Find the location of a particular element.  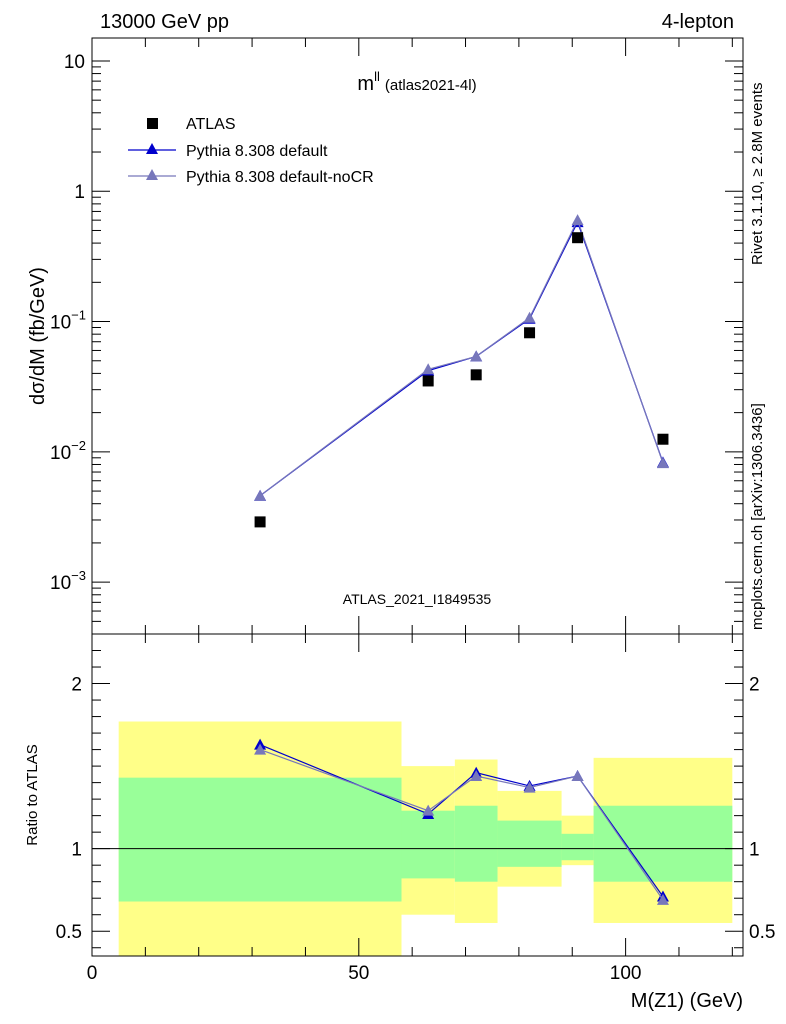

rivet-label: Rivet 3.1.10, ≥ 2.8M events is located at coordinates (757, 174).